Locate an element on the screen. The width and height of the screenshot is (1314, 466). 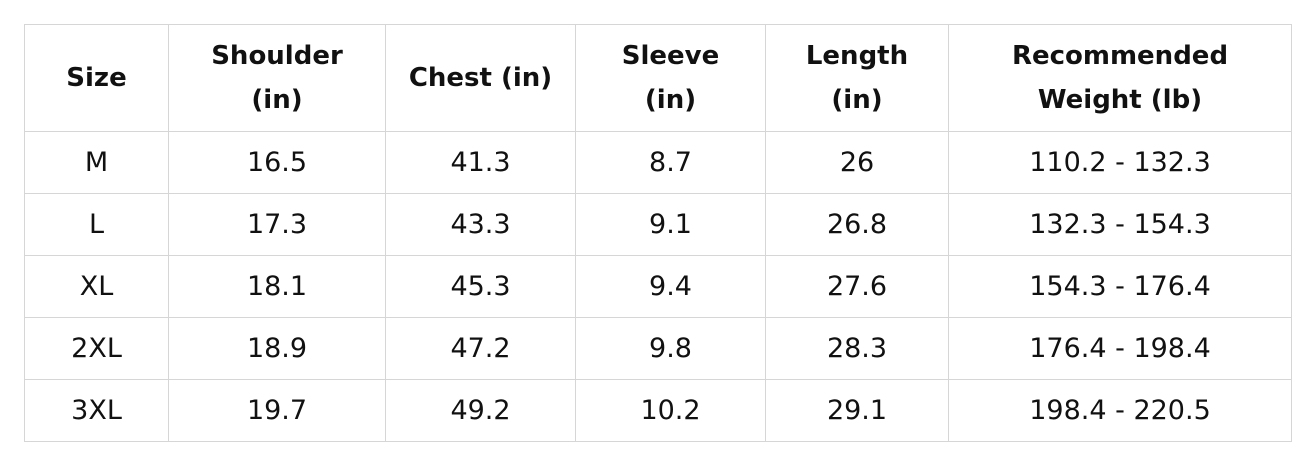
table-cell: XL is located at coordinates (96, 286).